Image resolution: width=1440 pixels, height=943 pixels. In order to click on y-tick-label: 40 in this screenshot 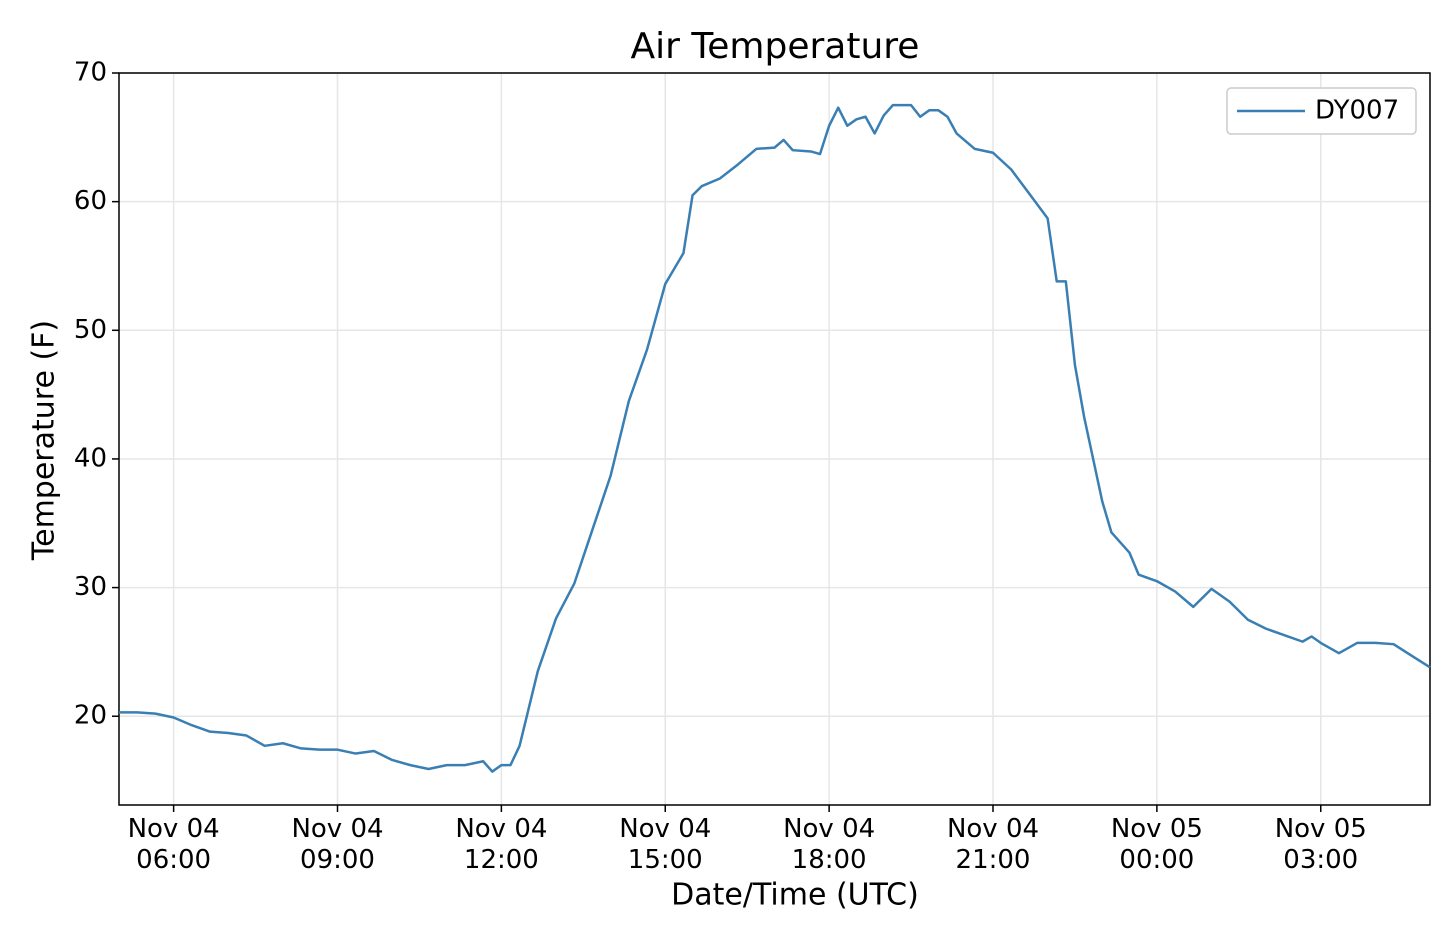, I will do `click(90, 458)`.